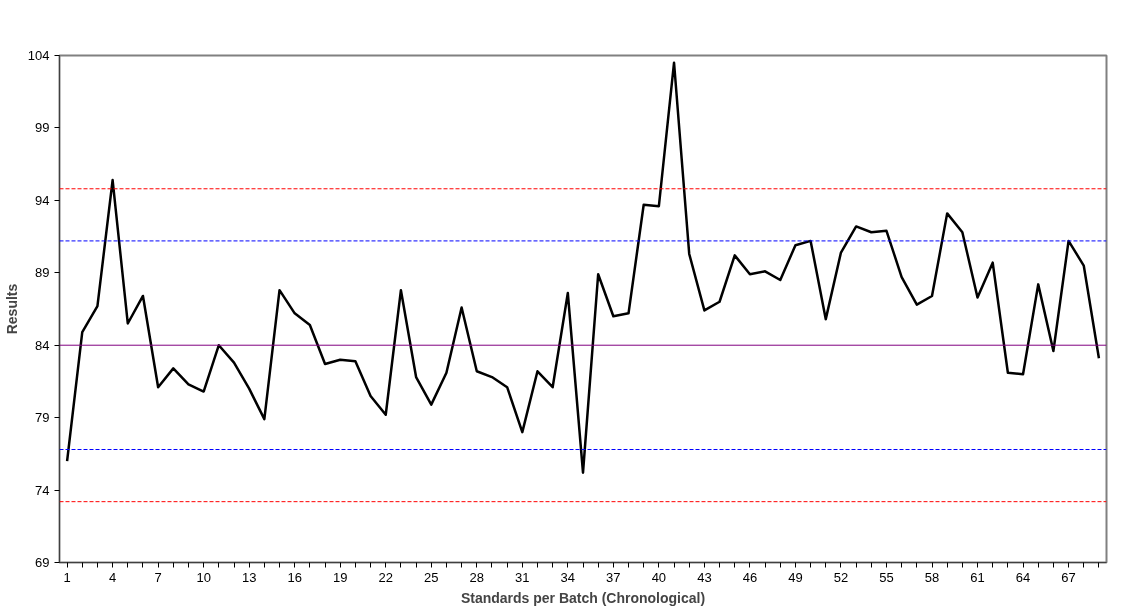  What do you see at coordinates (385, 577) in the screenshot?
I see `x-tick-label: 22` at bounding box center [385, 577].